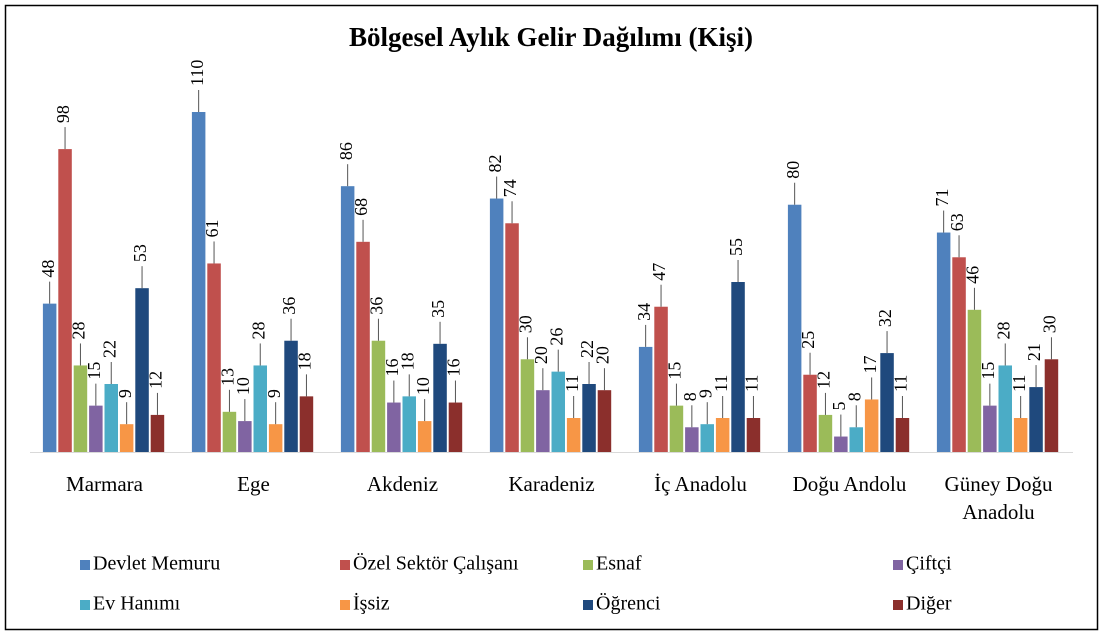  What do you see at coordinates (156, 564) in the screenshot?
I see `legend-label: Devlet Memuru` at bounding box center [156, 564].